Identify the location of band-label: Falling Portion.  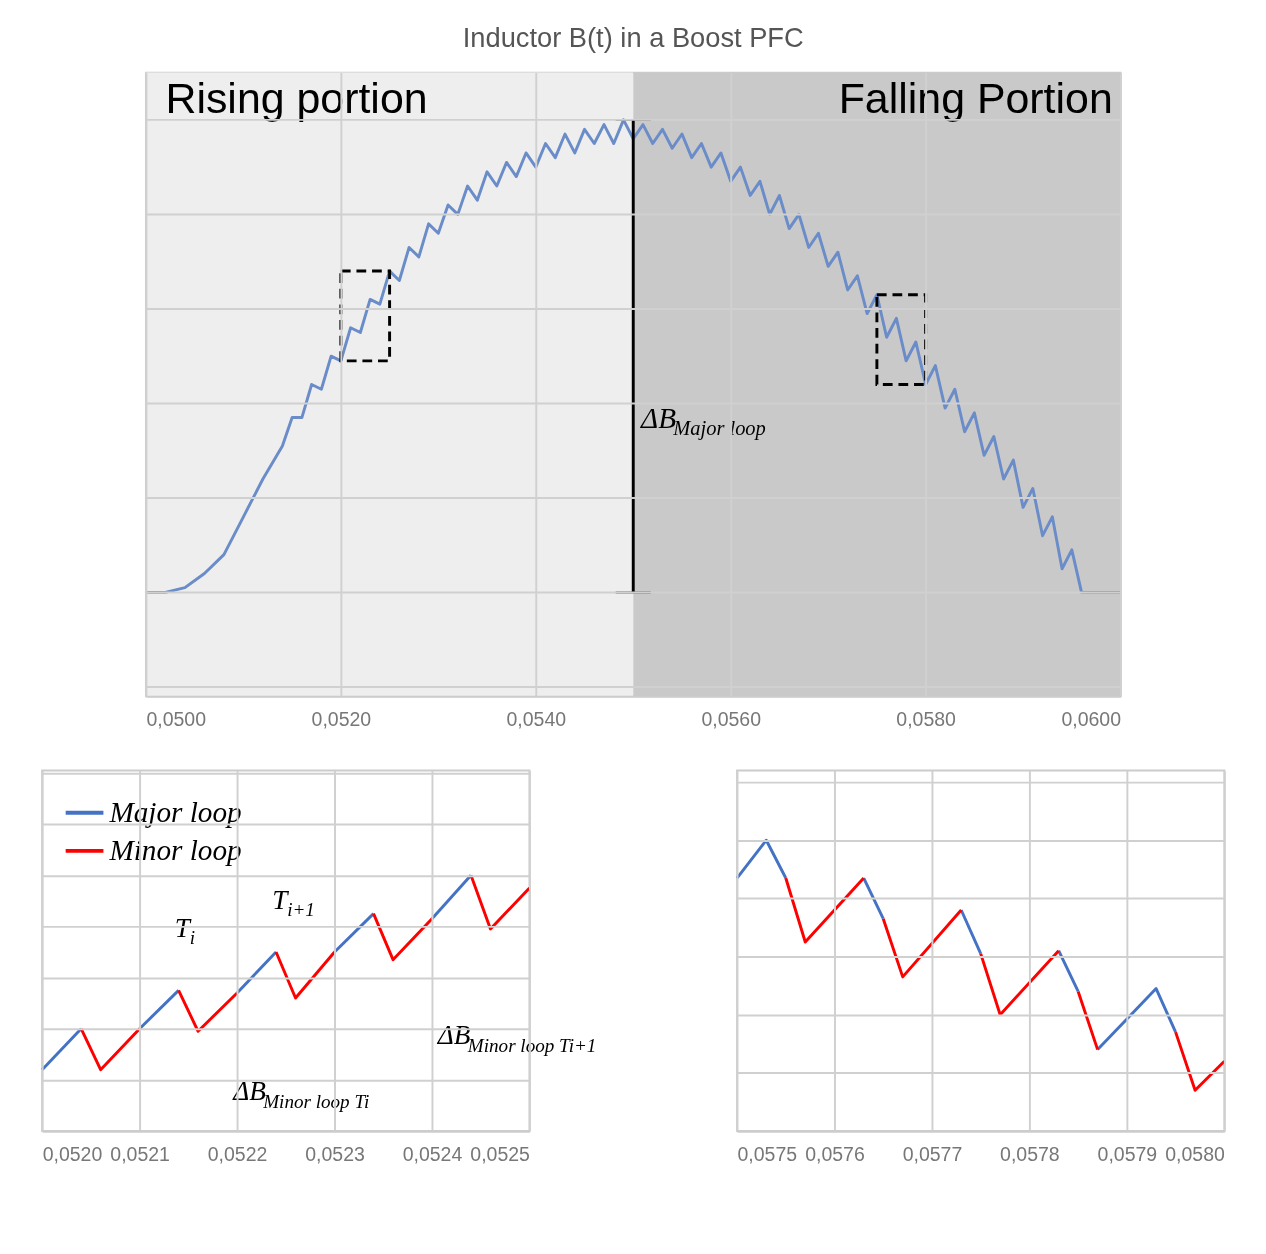
(975, 97).